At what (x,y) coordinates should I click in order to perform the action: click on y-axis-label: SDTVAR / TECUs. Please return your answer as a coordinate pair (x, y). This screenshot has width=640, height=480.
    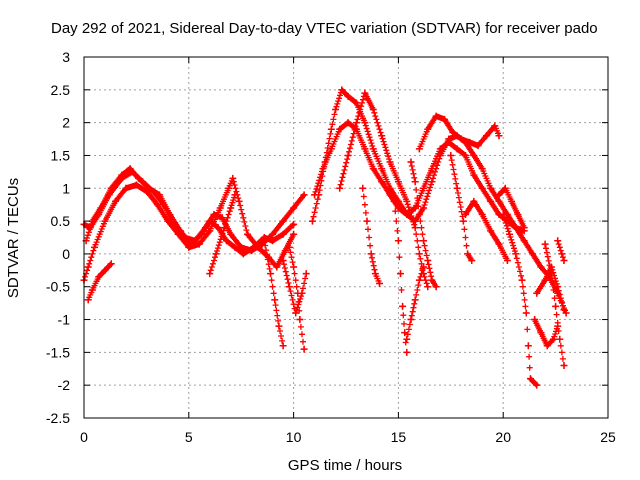
    Looking at the image, I should click on (13, 238).